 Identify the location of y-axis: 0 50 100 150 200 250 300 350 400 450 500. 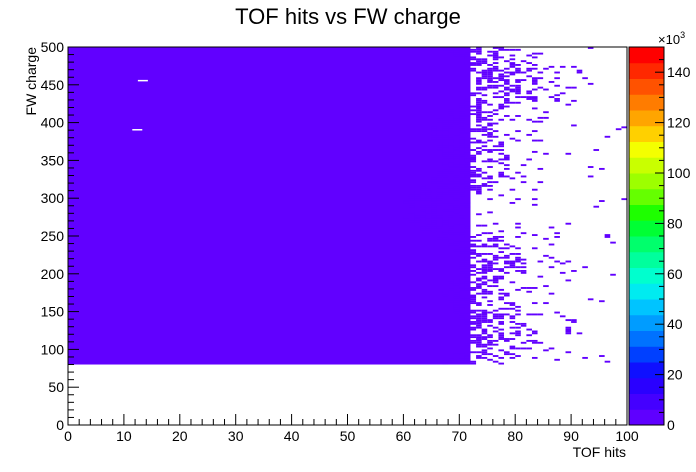
(60, 236).